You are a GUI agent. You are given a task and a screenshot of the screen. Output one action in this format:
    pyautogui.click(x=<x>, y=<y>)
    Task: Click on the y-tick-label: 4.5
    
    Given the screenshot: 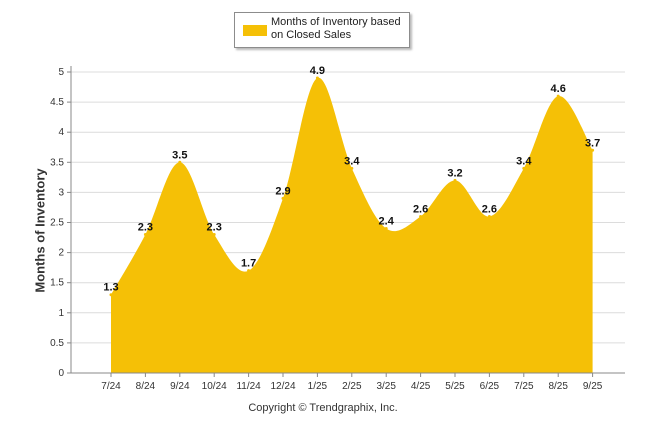 What is the action you would take?
    pyautogui.click(x=57, y=102)
    